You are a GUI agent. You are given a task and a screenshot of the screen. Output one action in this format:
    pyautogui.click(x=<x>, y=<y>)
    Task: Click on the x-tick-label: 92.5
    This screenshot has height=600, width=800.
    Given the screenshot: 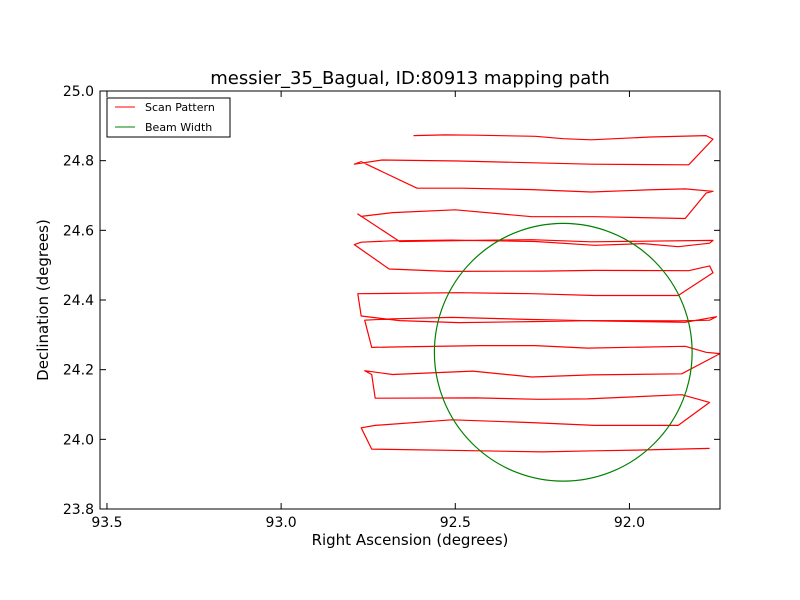 What is the action you would take?
    pyautogui.click(x=455, y=523)
    